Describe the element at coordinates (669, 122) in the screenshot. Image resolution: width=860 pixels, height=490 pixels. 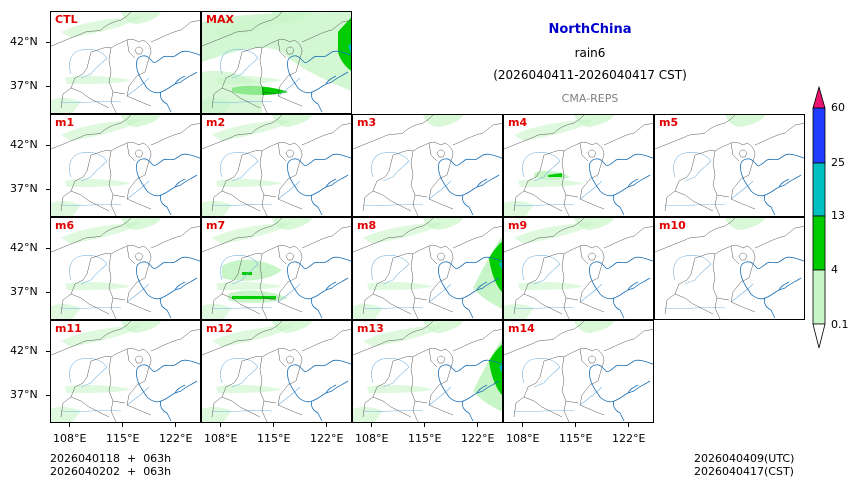
I see `panel-label: m5` at that location.